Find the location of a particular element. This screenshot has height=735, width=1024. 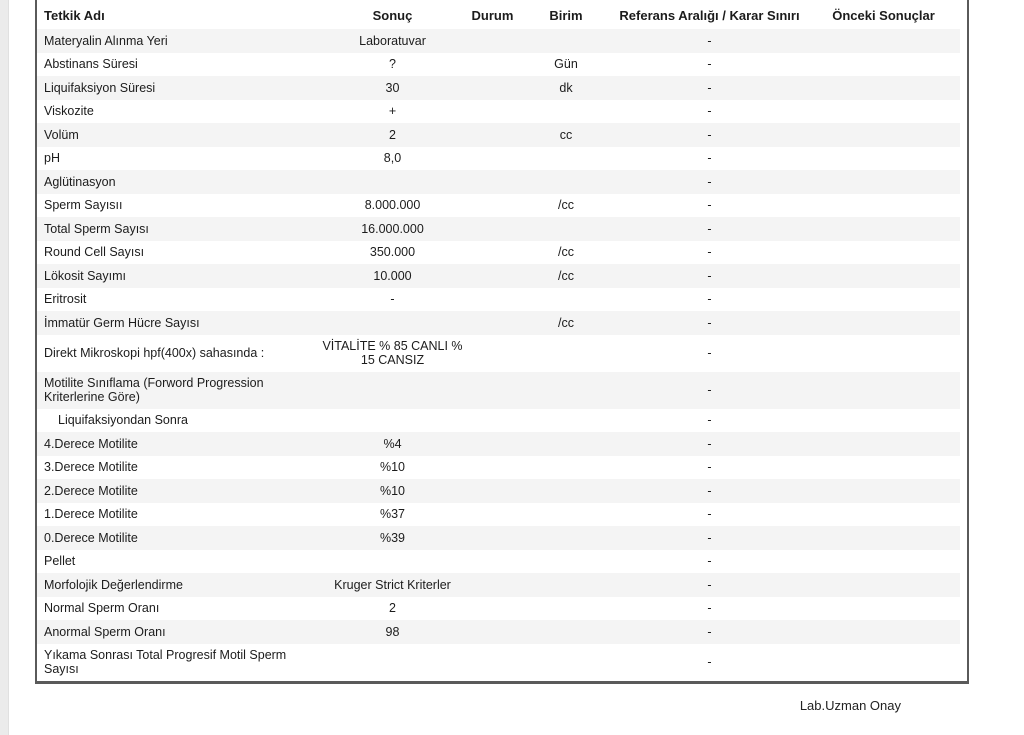

result-cell: 30 is located at coordinates (392, 87).